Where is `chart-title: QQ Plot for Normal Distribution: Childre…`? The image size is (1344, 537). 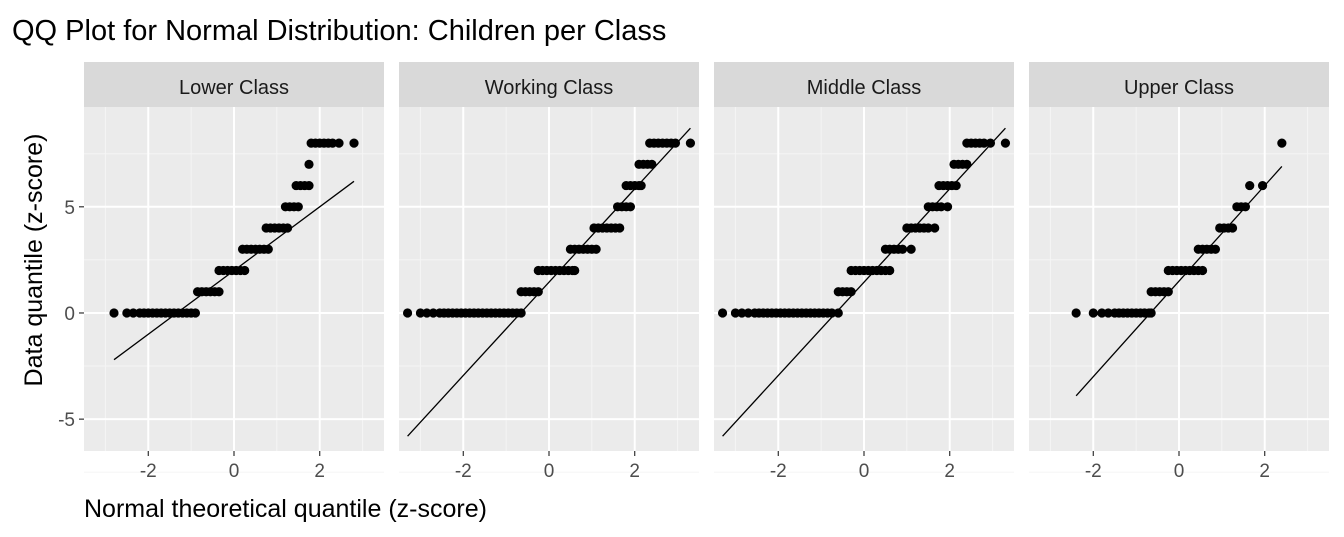
chart-title: QQ Plot for Normal Distribution: Childre… is located at coordinates (339, 31).